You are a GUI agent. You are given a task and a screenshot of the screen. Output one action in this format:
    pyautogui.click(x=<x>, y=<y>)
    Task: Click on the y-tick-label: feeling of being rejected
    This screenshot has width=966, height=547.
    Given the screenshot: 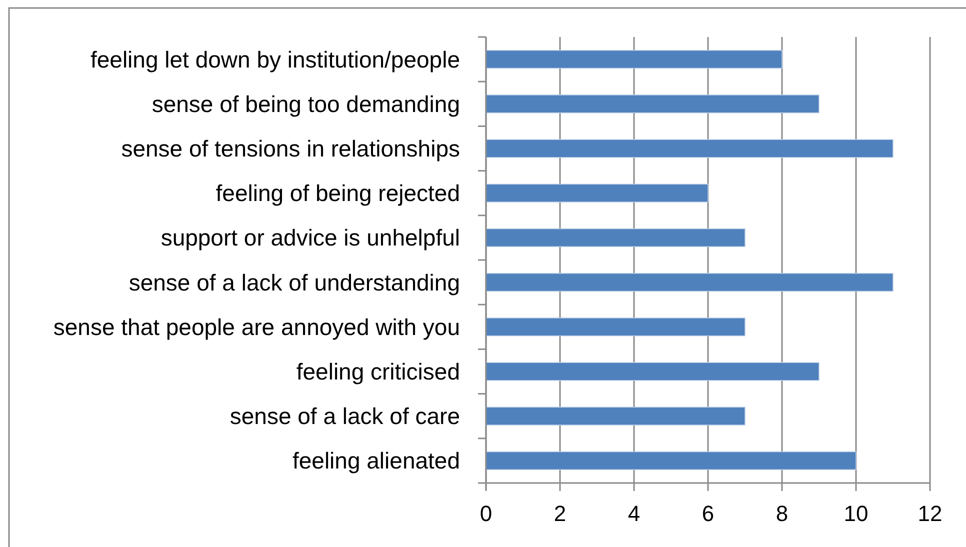 What is the action you would take?
    pyautogui.click(x=338, y=193)
    